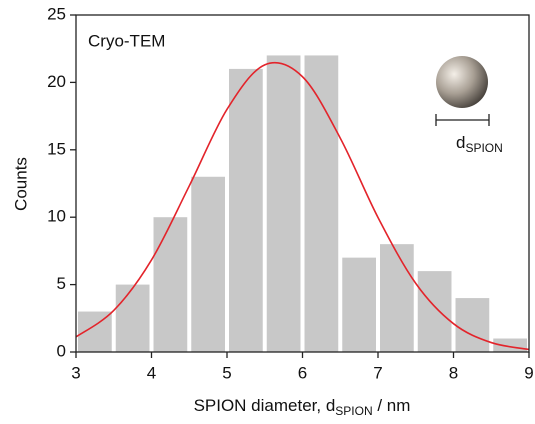 This screenshot has height=424, width=535. I want to click on y-tick-label: 10, so click(56, 216).